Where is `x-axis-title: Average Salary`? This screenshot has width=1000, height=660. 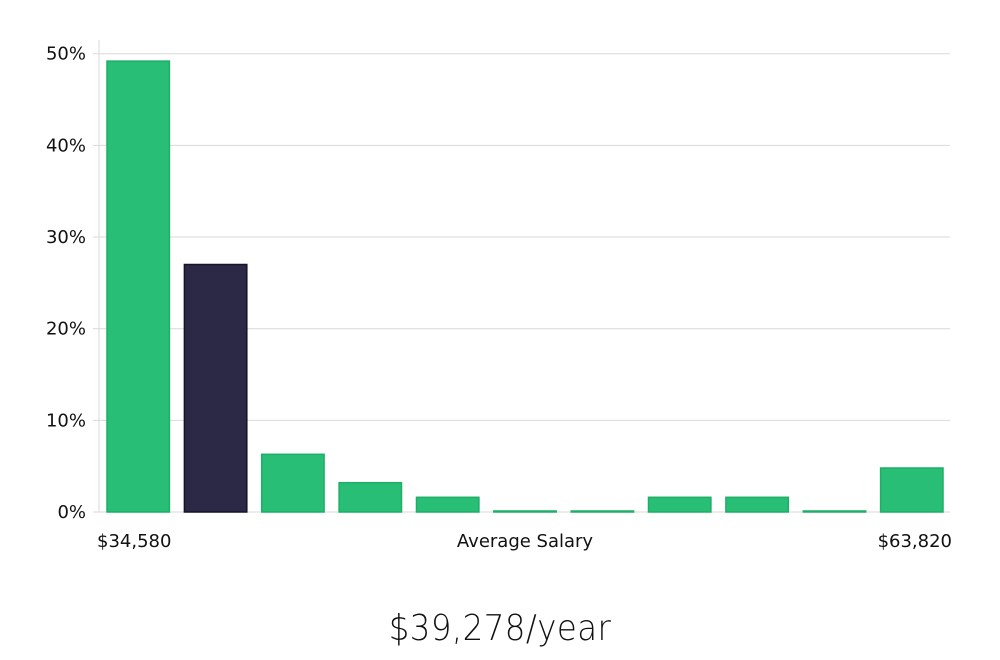 x-axis-title: Average Salary is located at coordinates (525, 541).